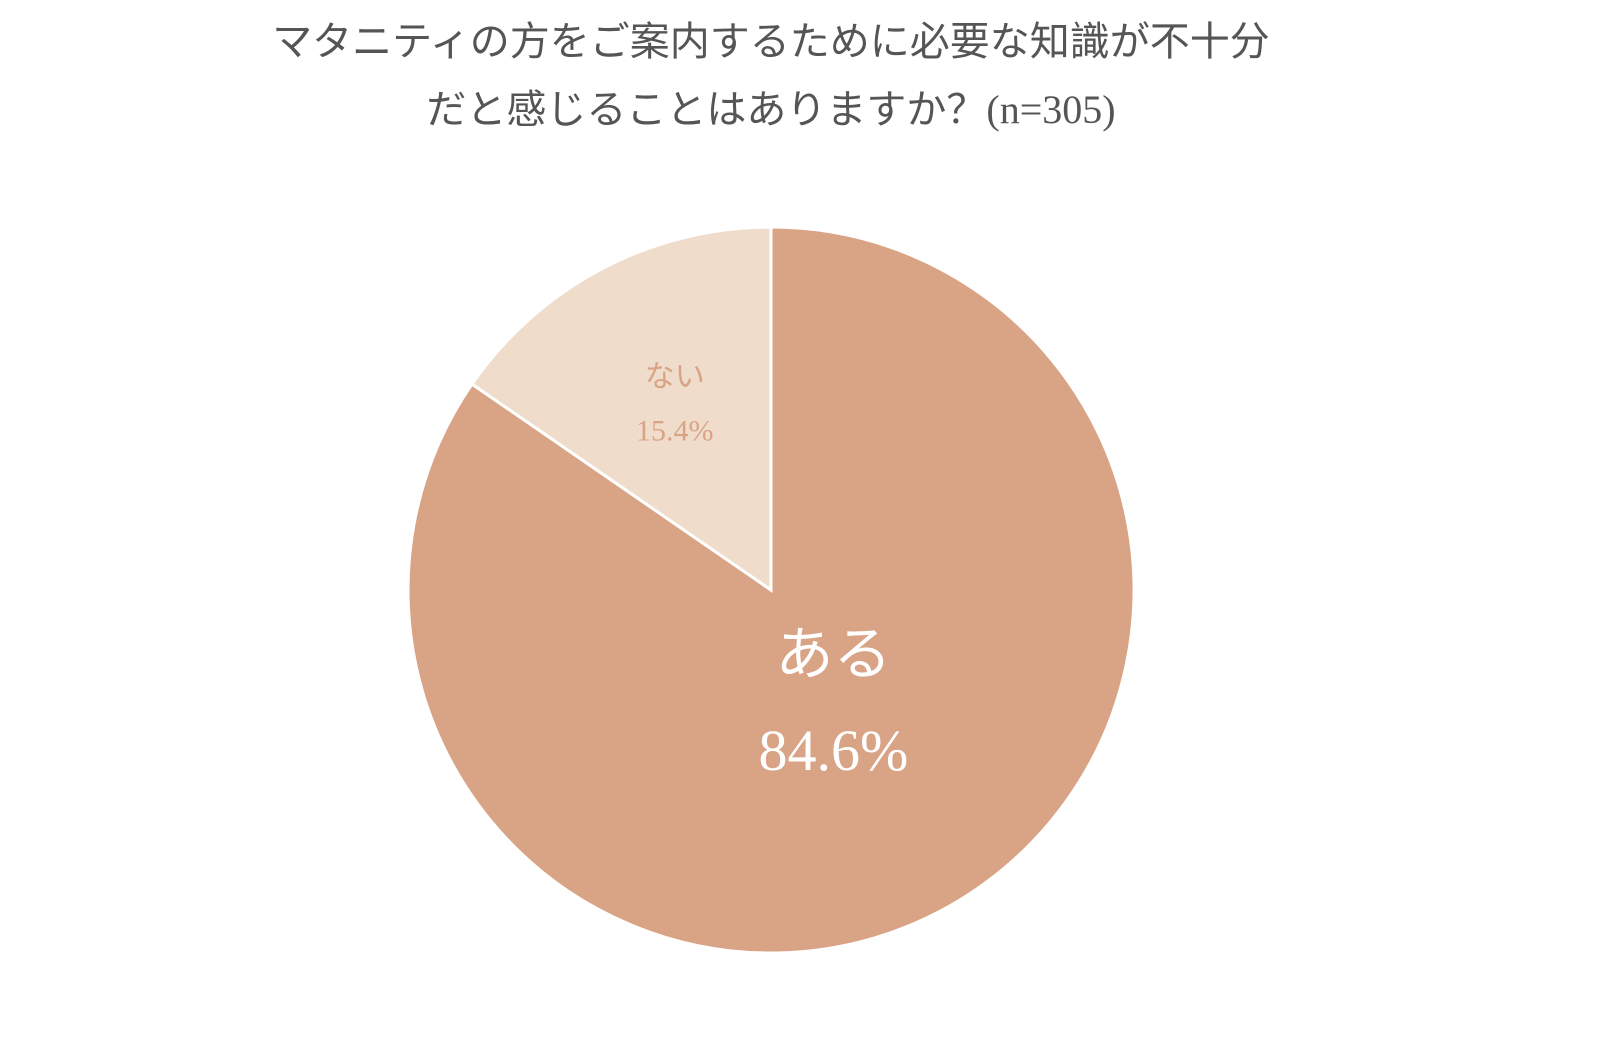  I want to click on chart-title: だと感じることはありますか？(n=305), so click(770, 109).